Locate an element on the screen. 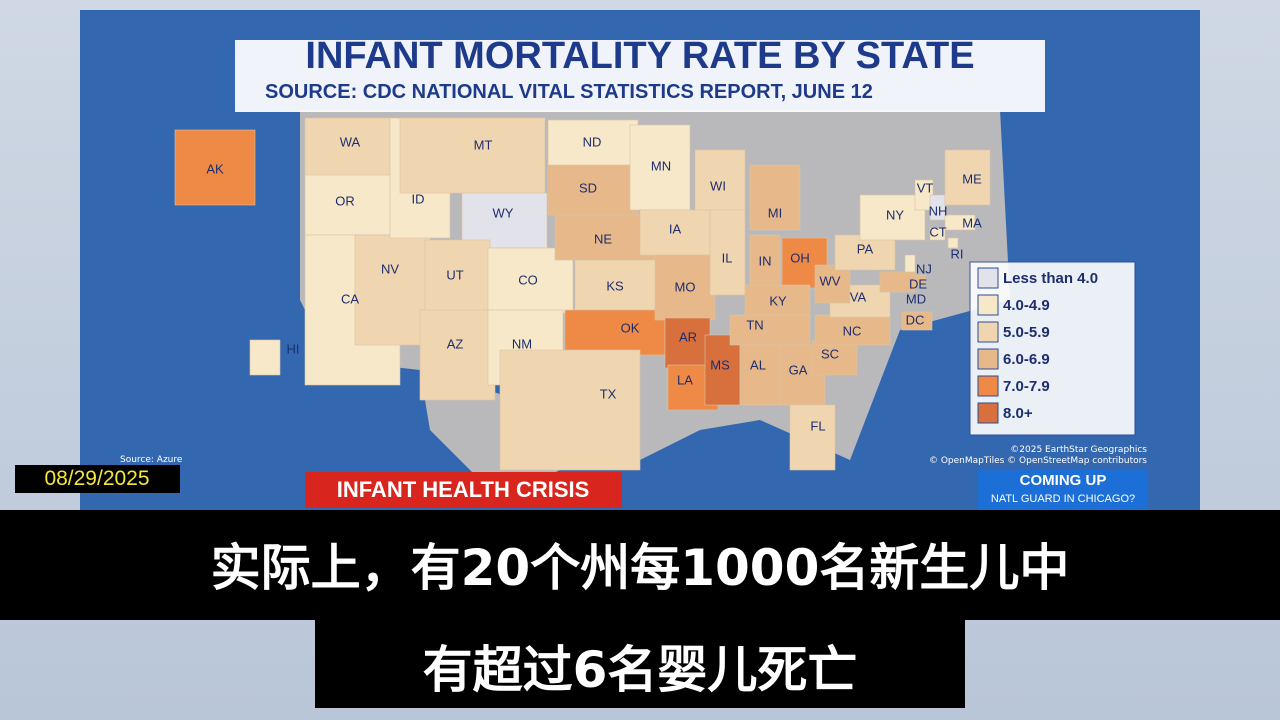 This screenshot has width=1280, height=720. date-bg is located at coordinates (97, 479).